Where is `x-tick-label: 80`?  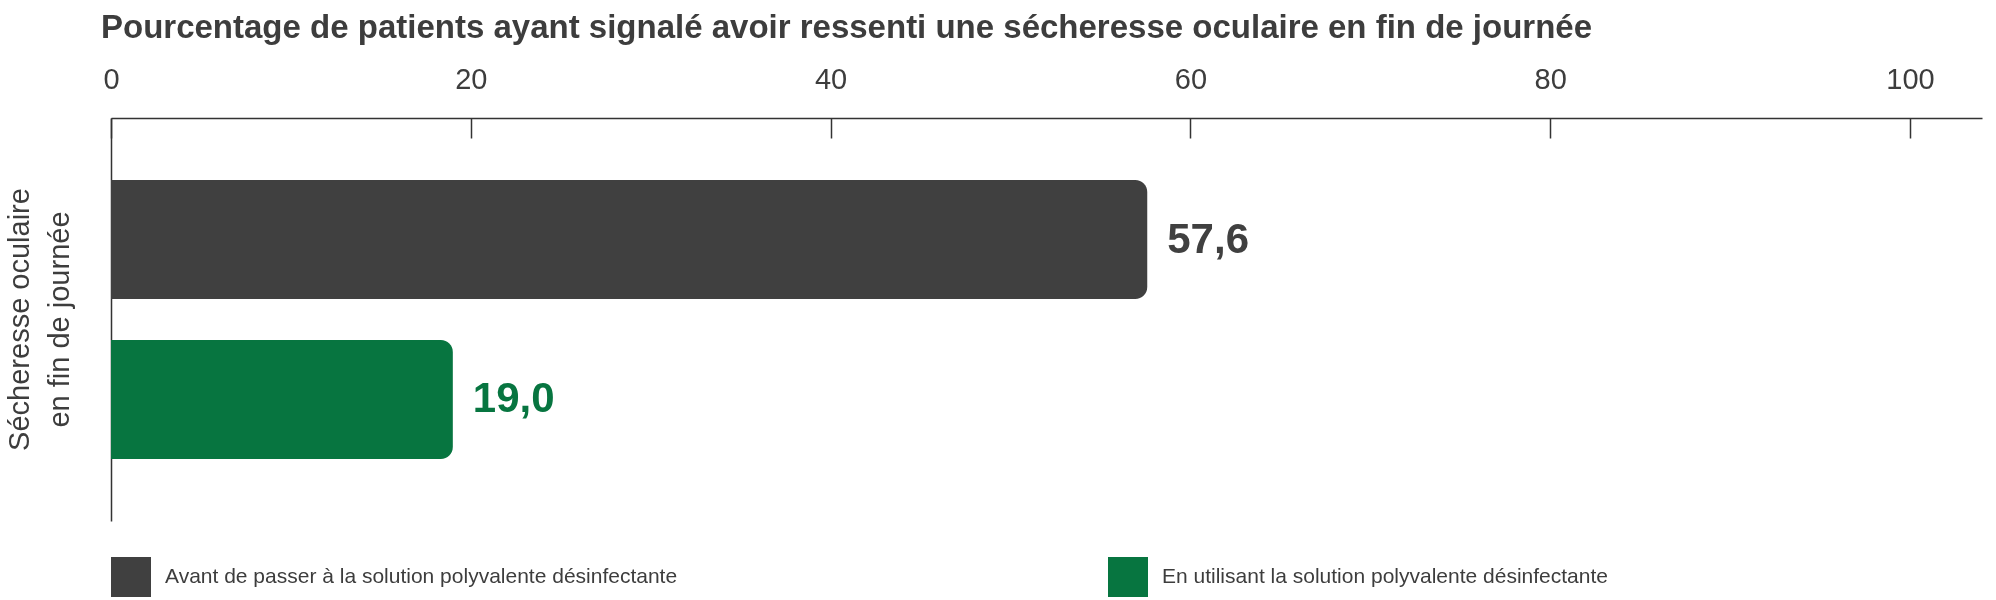
x-tick-label: 80 is located at coordinates (1550, 78).